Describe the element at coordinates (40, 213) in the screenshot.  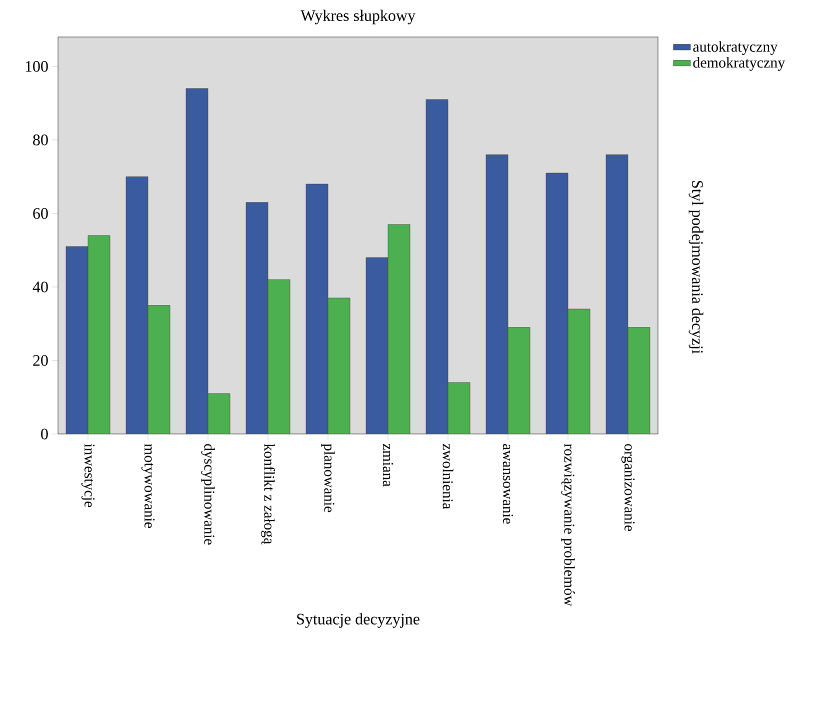
I see `y-tick-label: 60` at that location.